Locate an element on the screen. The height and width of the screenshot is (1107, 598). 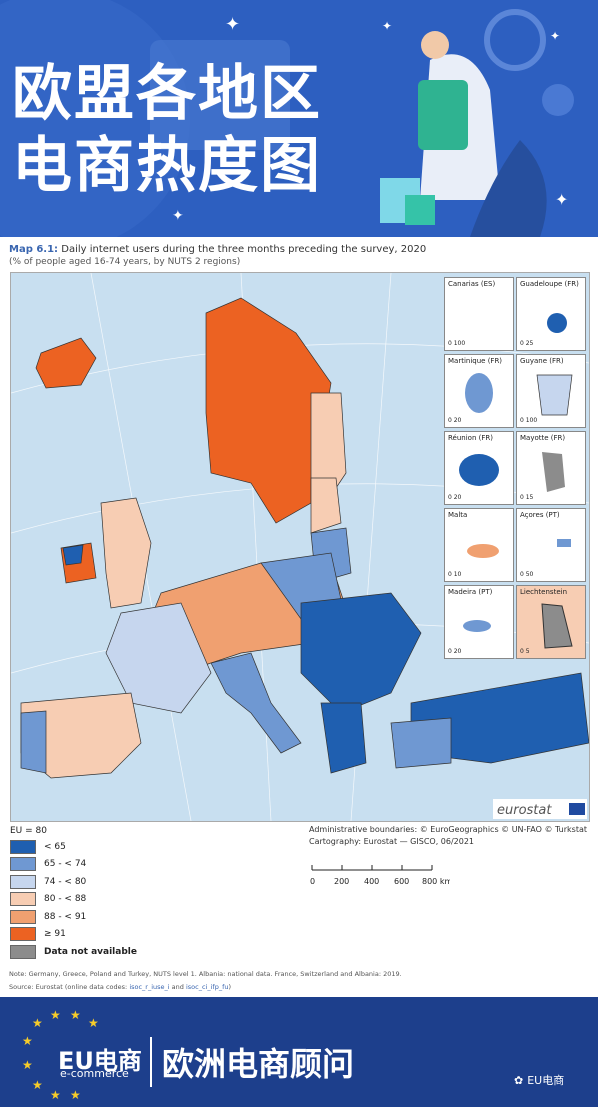
source-link-1: isoc_r_iuse_i is located at coordinates (149, 987).